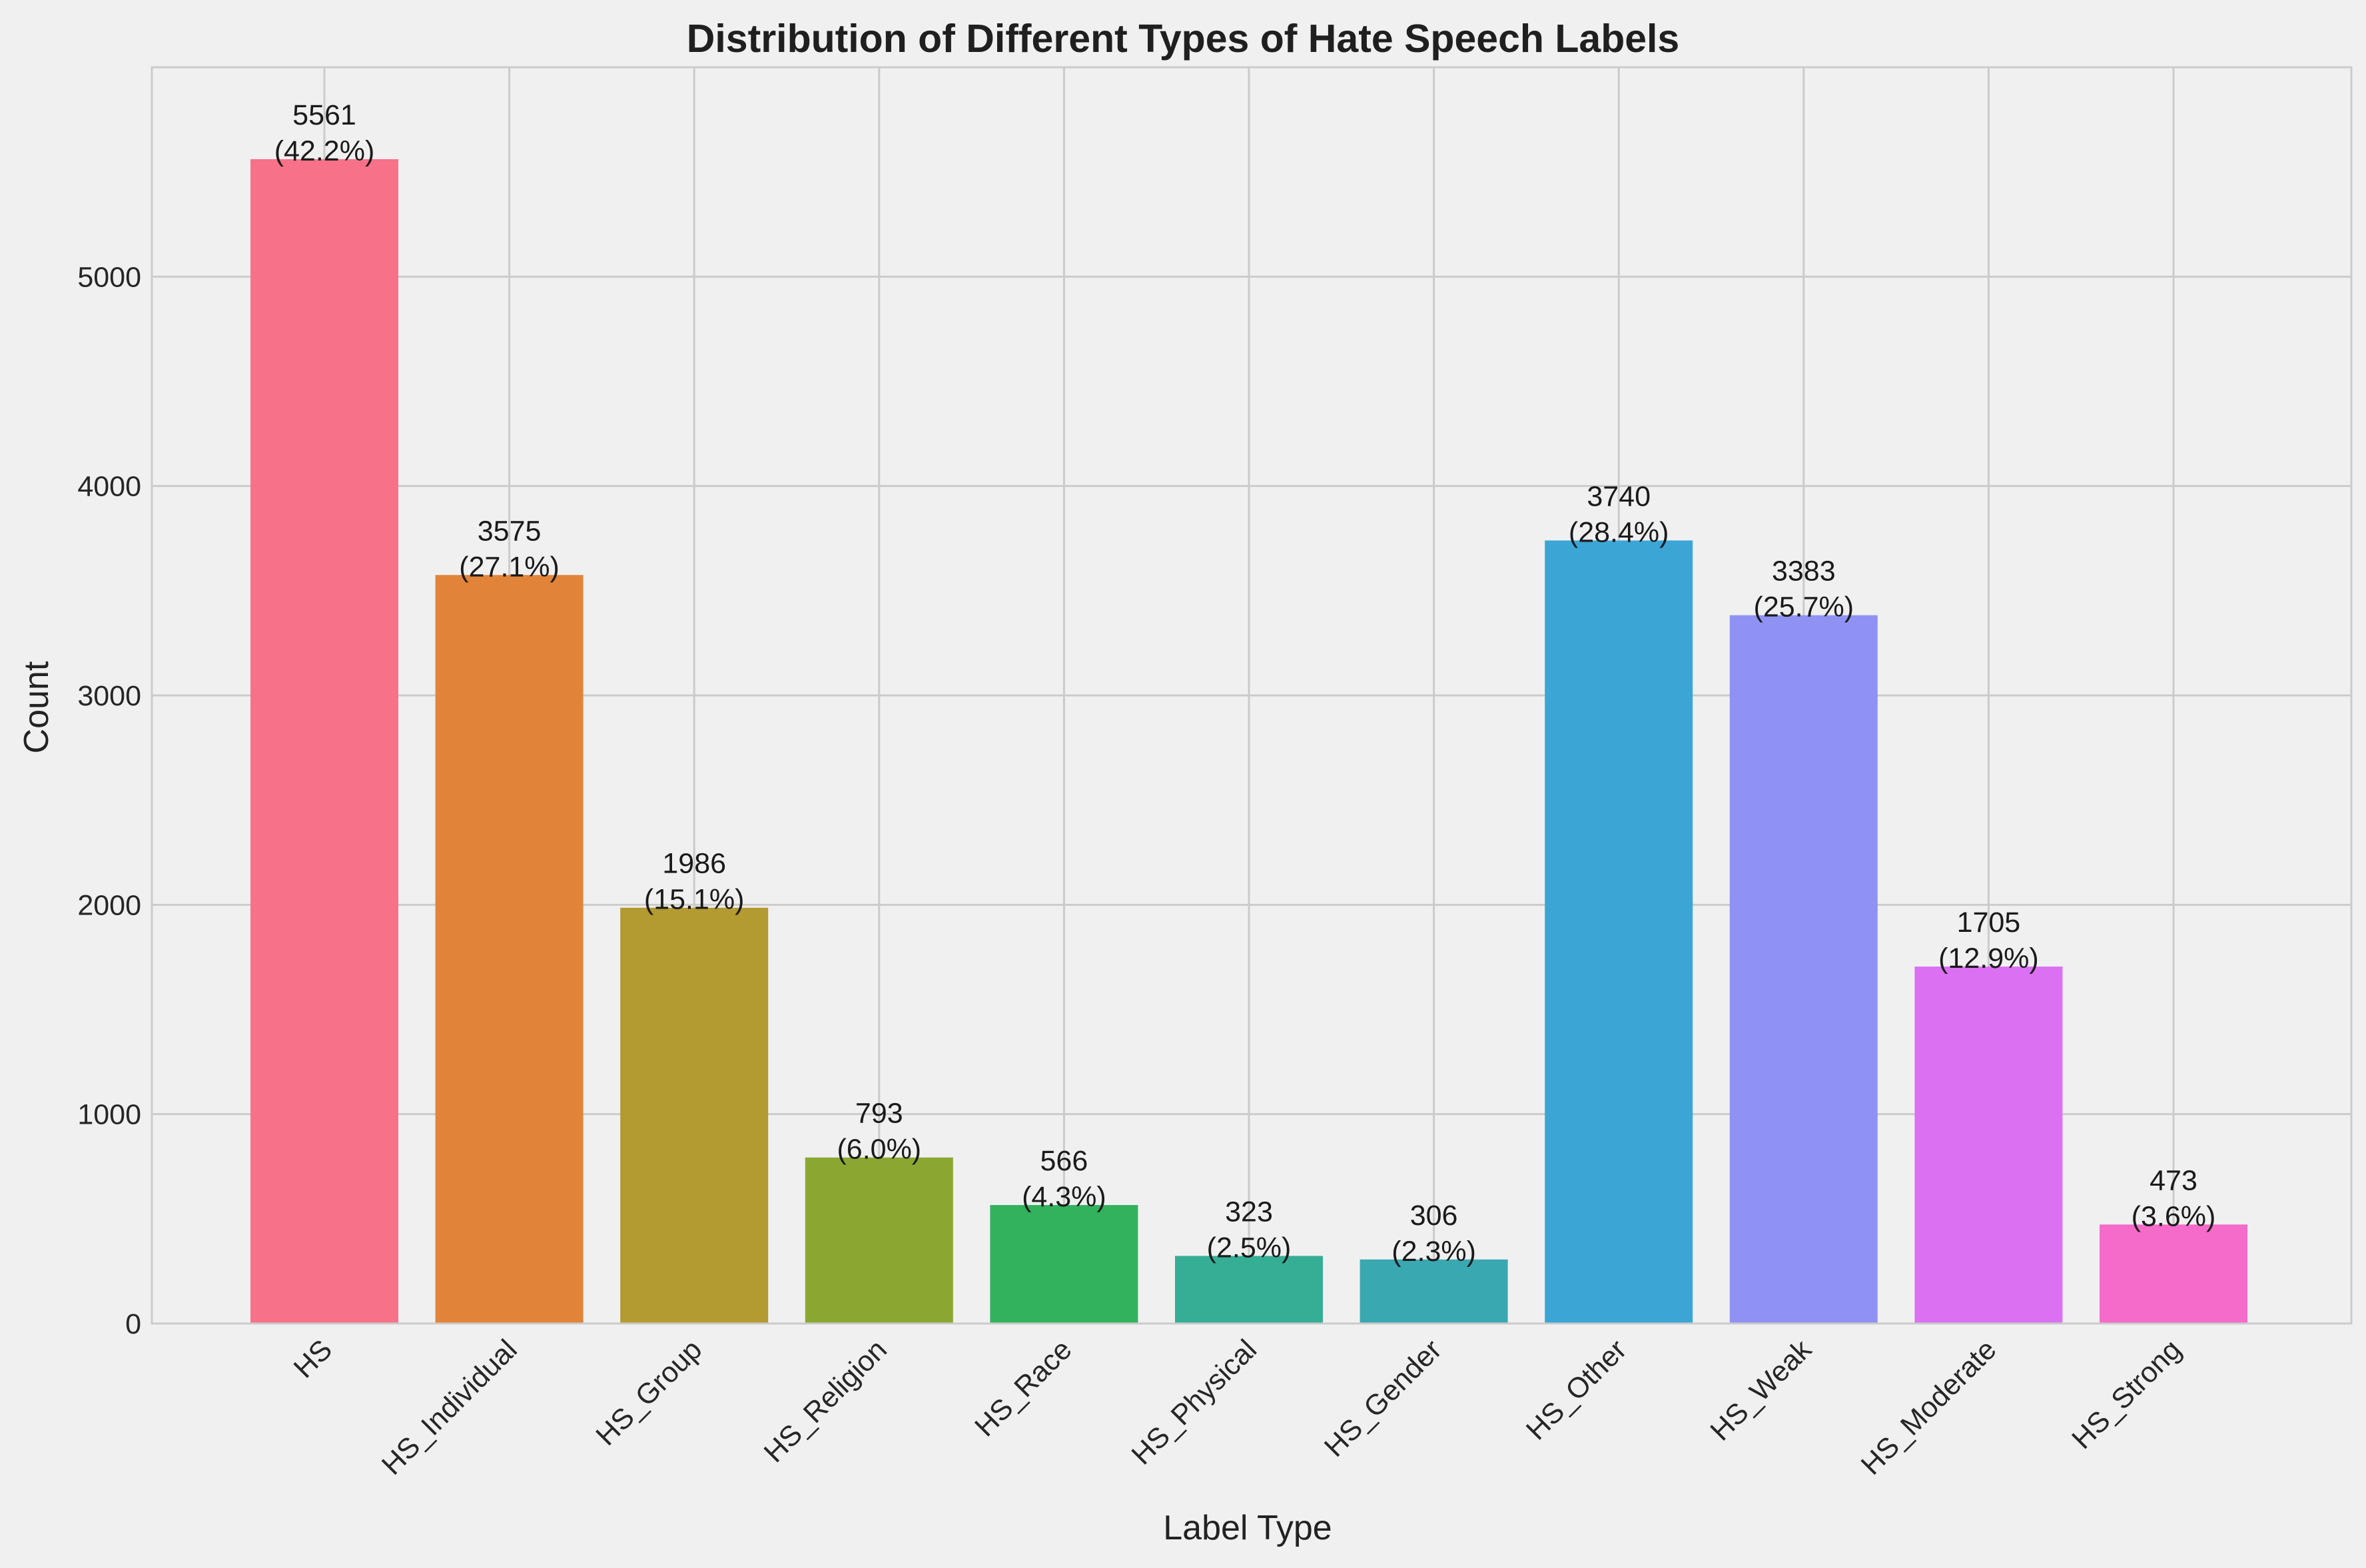 This screenshot has height=1568, width=2366. I want to click on bar-value-label: 566, so click(1064, 1161).